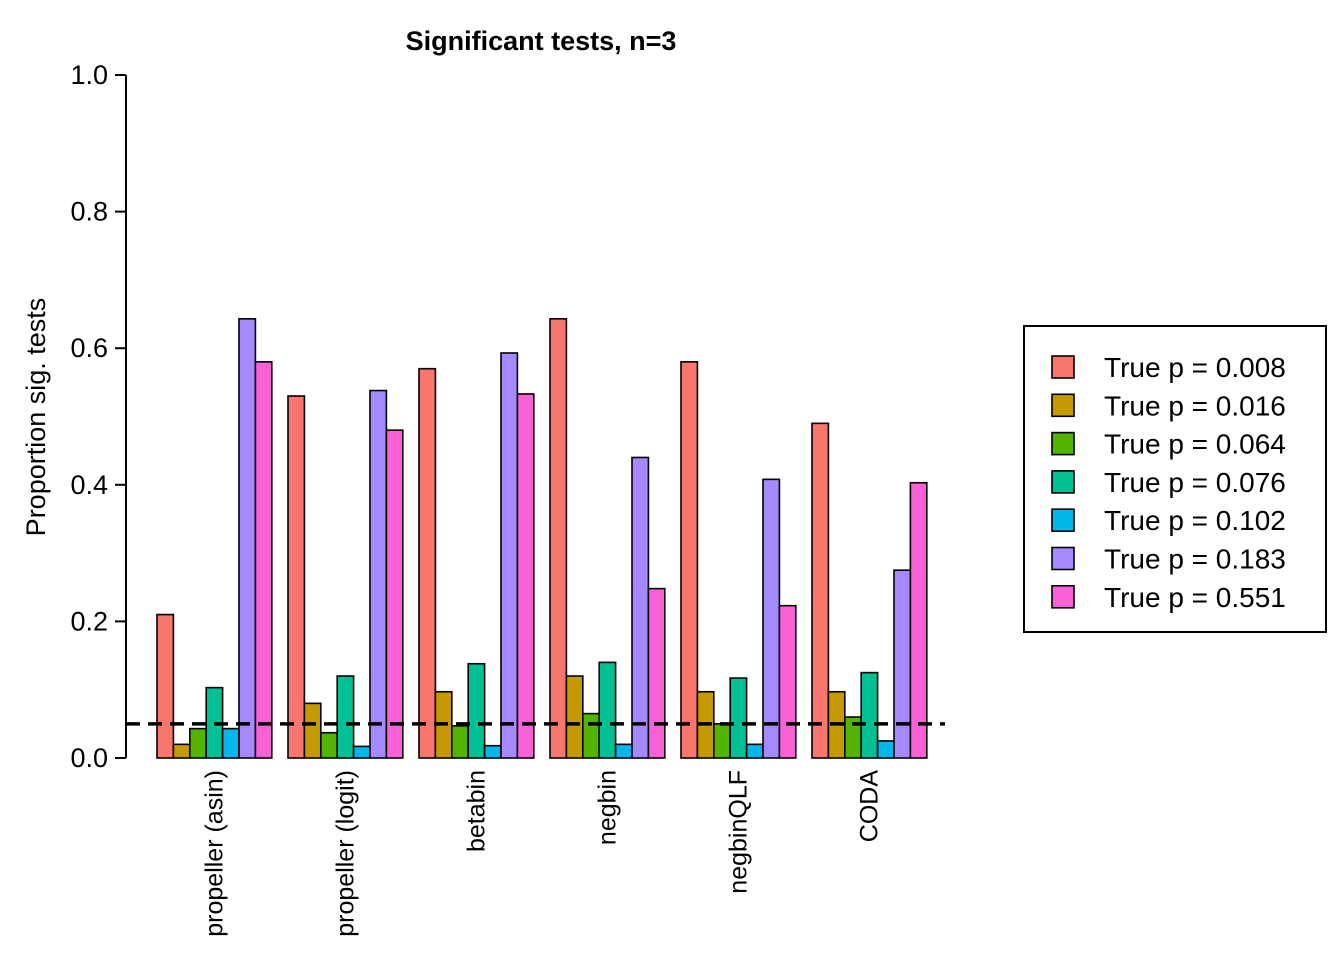 Image resolution: width=1344 pixels, height=960 pixels. What do you see at coordinates (89, 212) in the screenshot?
I see `y-tick-label: 0.8` at bounding box center [89, 212].